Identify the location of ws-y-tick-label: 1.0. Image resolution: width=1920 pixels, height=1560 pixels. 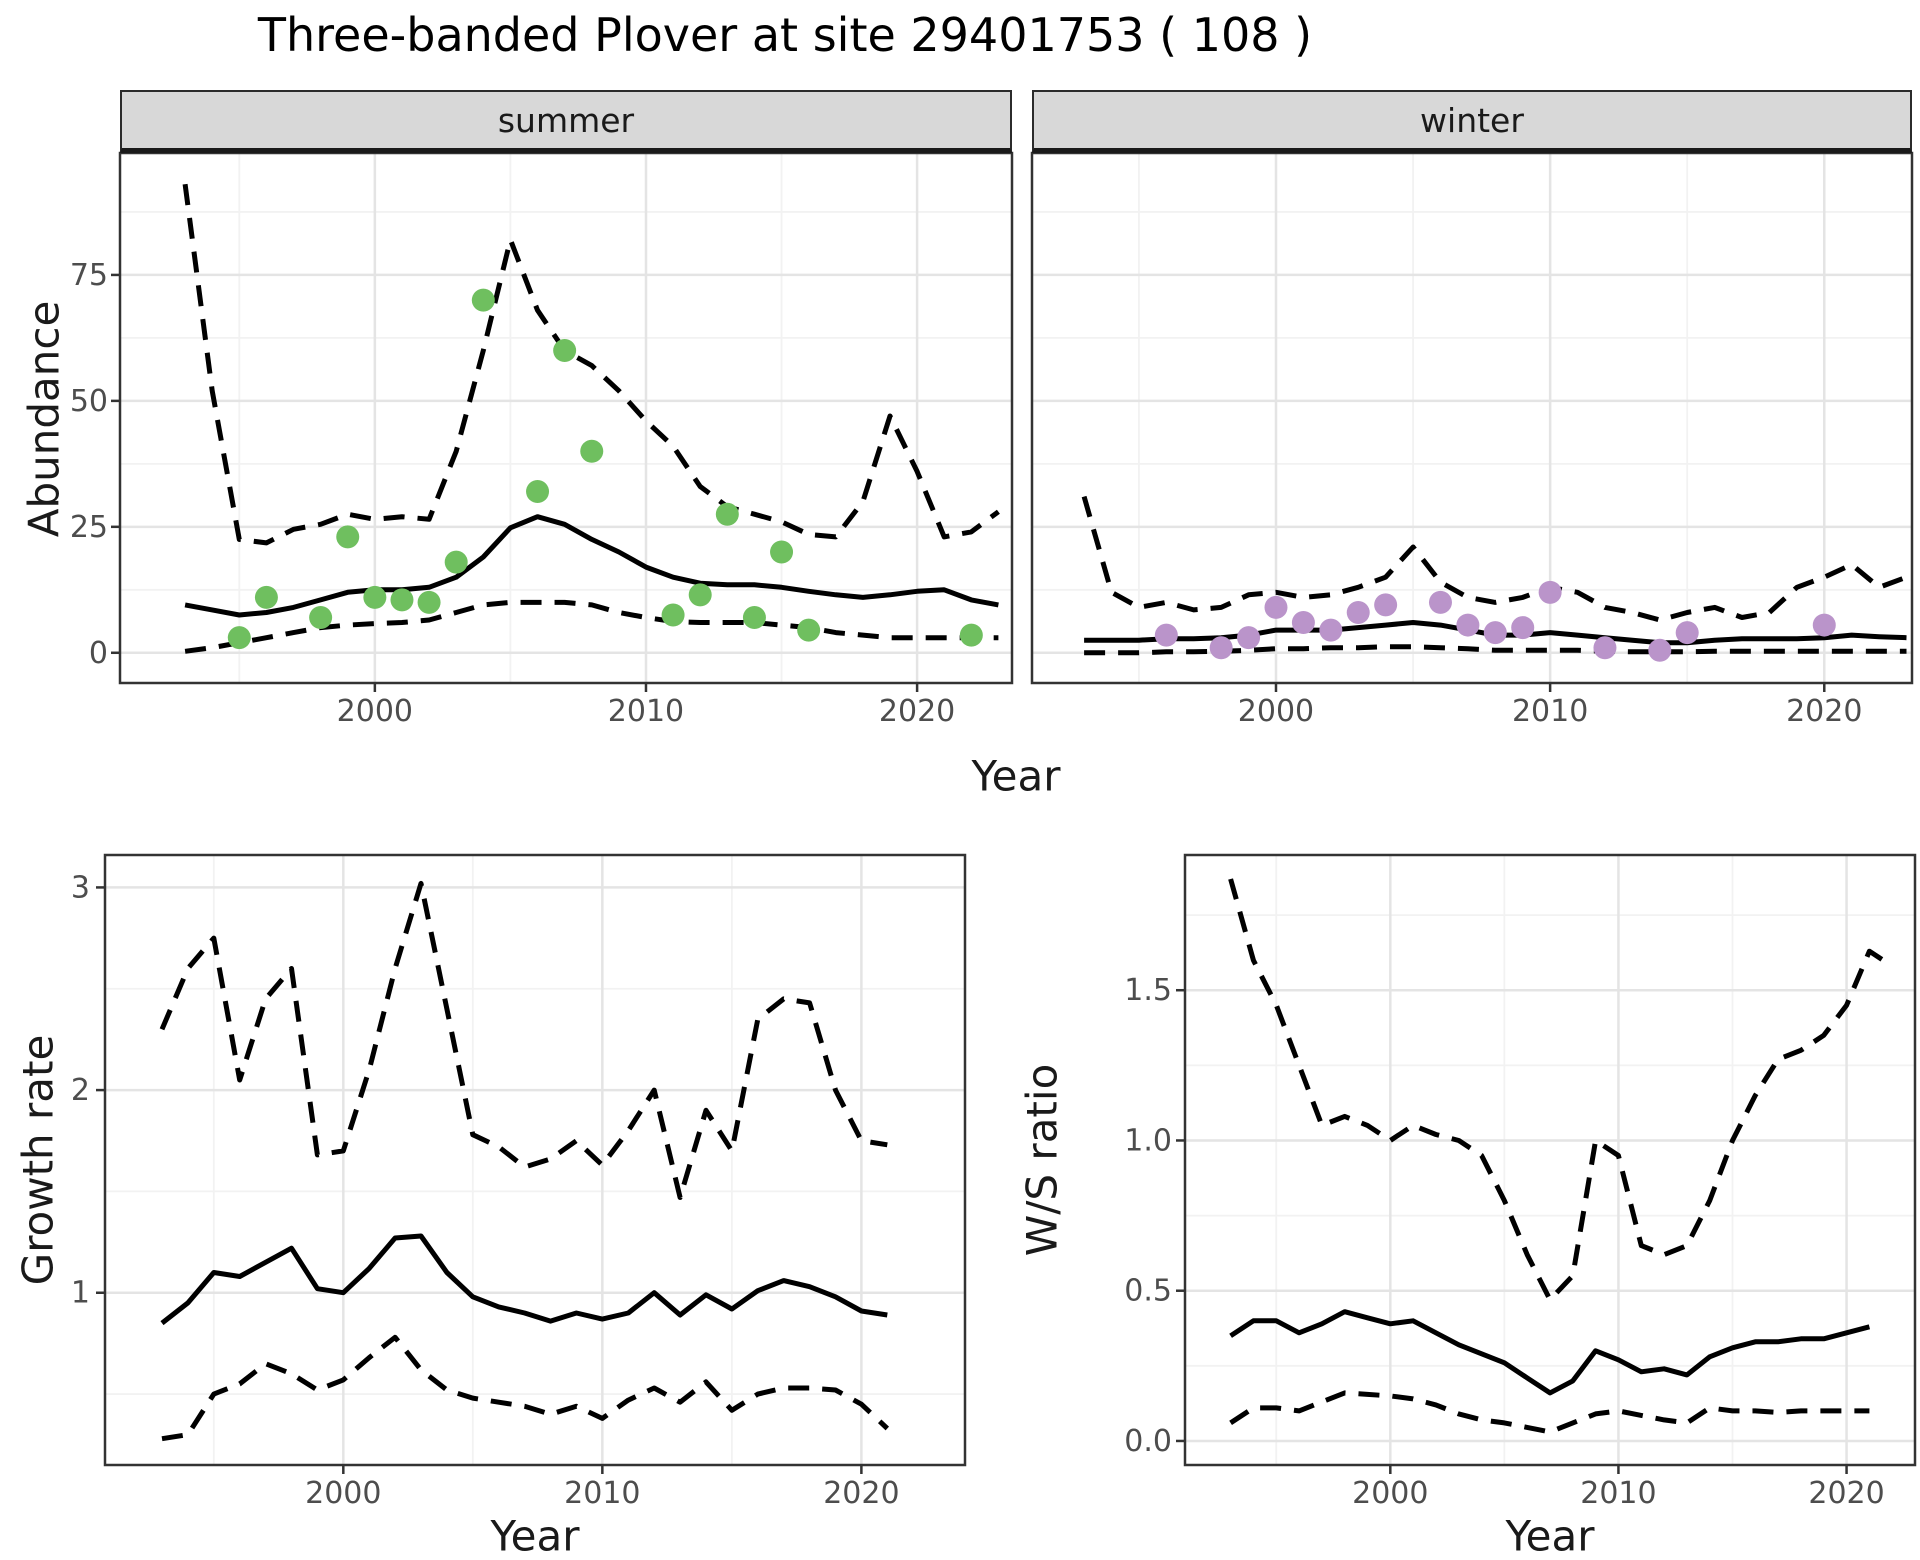
(1148, 1140).